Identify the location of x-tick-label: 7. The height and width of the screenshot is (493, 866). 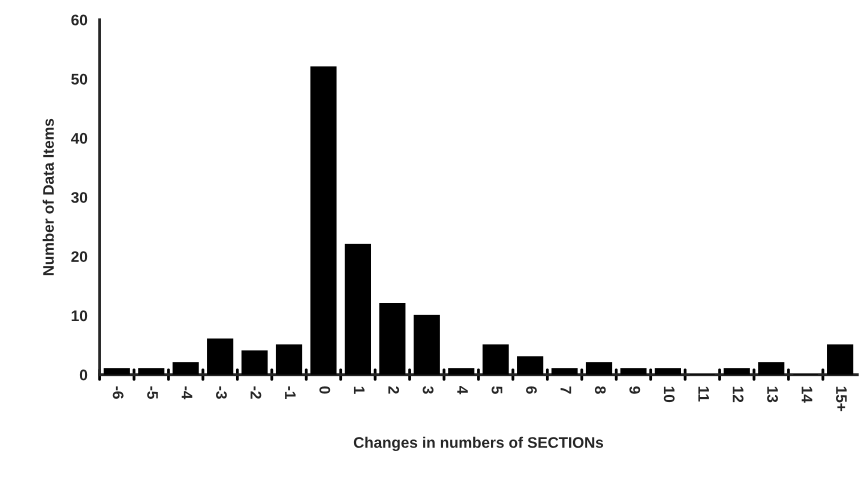
(566, 390).